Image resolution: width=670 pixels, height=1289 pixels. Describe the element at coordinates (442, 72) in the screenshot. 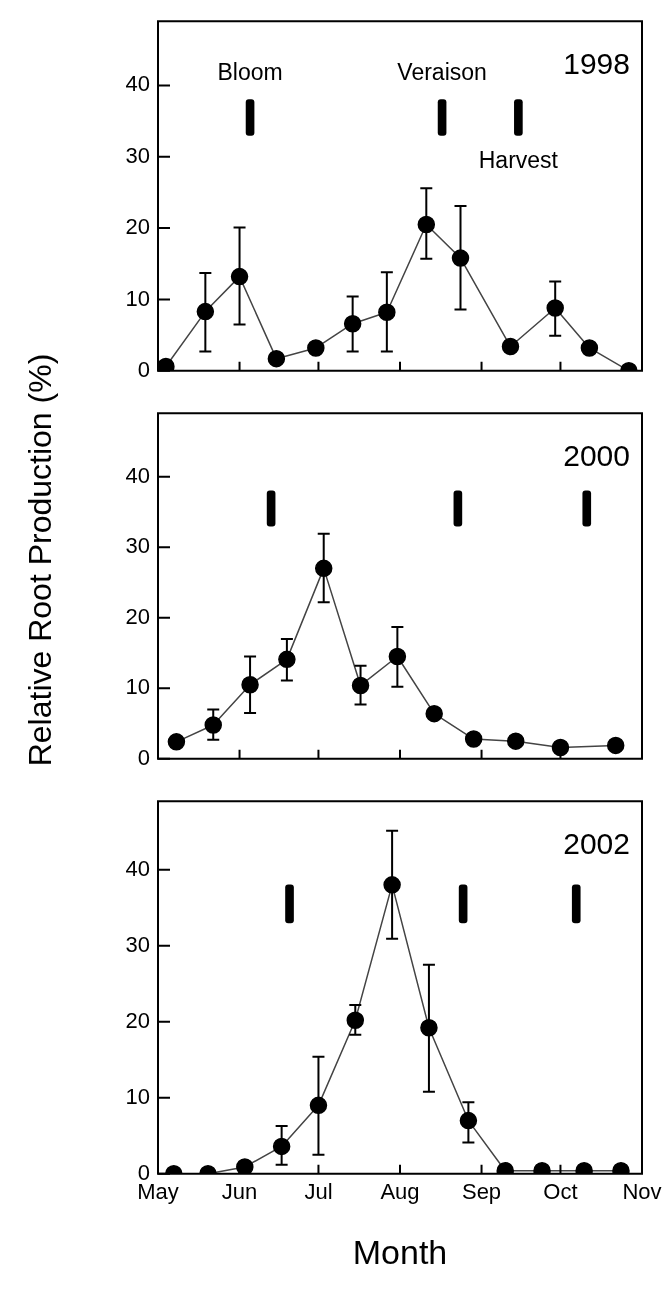

I see `annotation: Veraison` at that location.